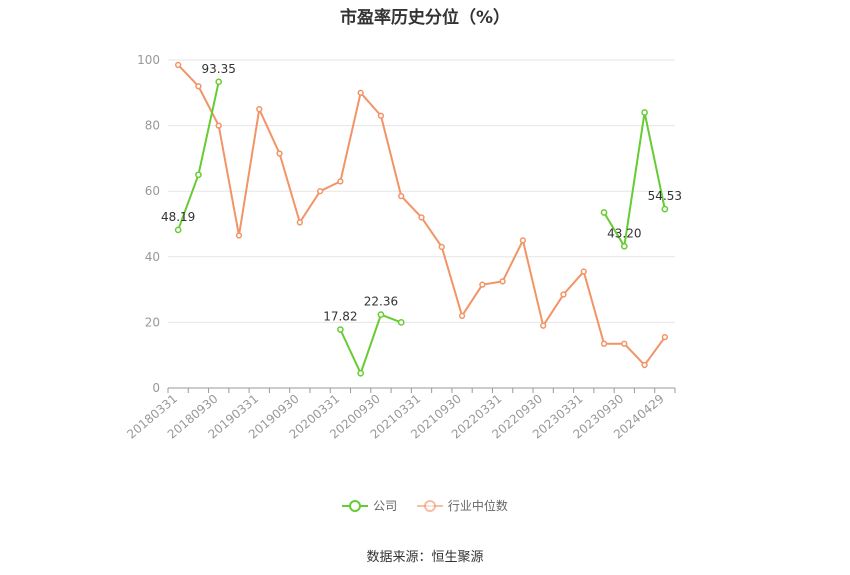  What do you see at coordinates (624, 233) in the screenshot?
I see `data-label: 43.20` at bounding box center [624, 233].